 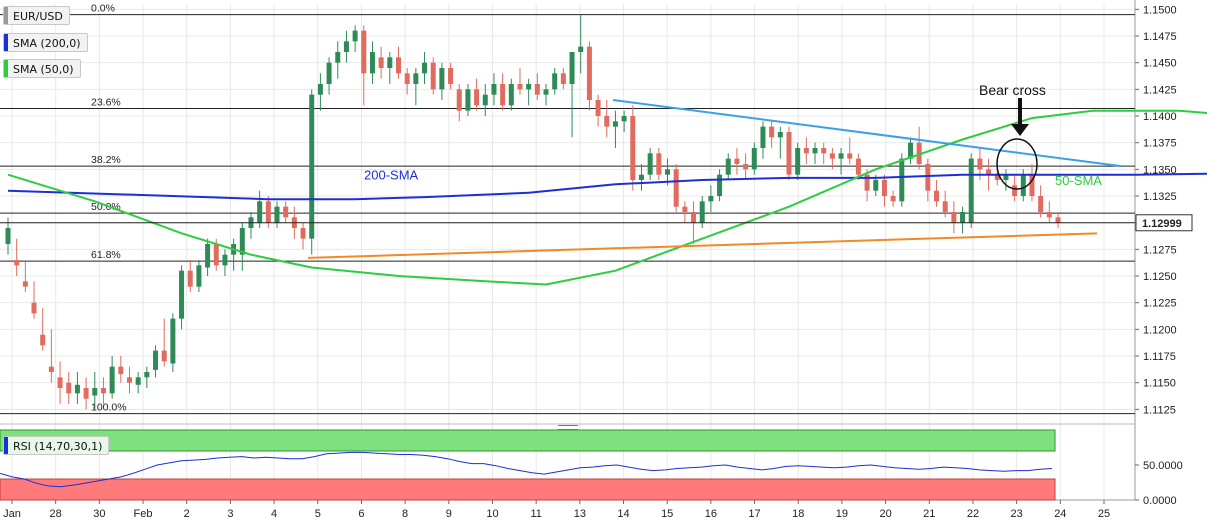 What do you see at coordinates (56, 514) in the screenshot?
I see `x-tick-label: 28` at bounding box center [56, 514].